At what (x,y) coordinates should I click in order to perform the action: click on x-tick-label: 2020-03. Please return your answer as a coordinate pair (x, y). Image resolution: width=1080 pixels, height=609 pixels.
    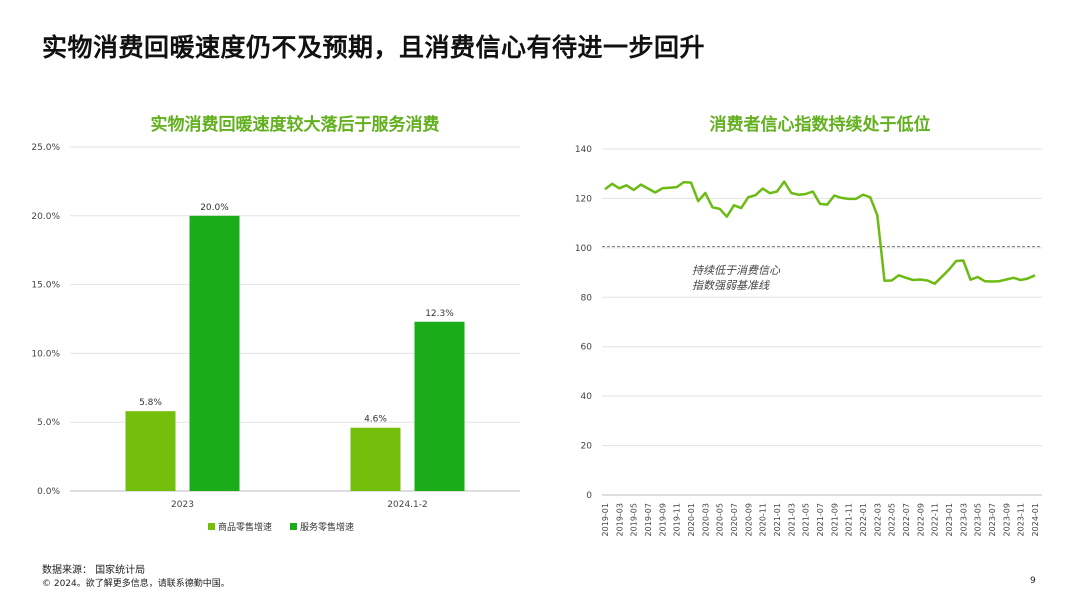
    Looking at the image, I should click on (705, 519).